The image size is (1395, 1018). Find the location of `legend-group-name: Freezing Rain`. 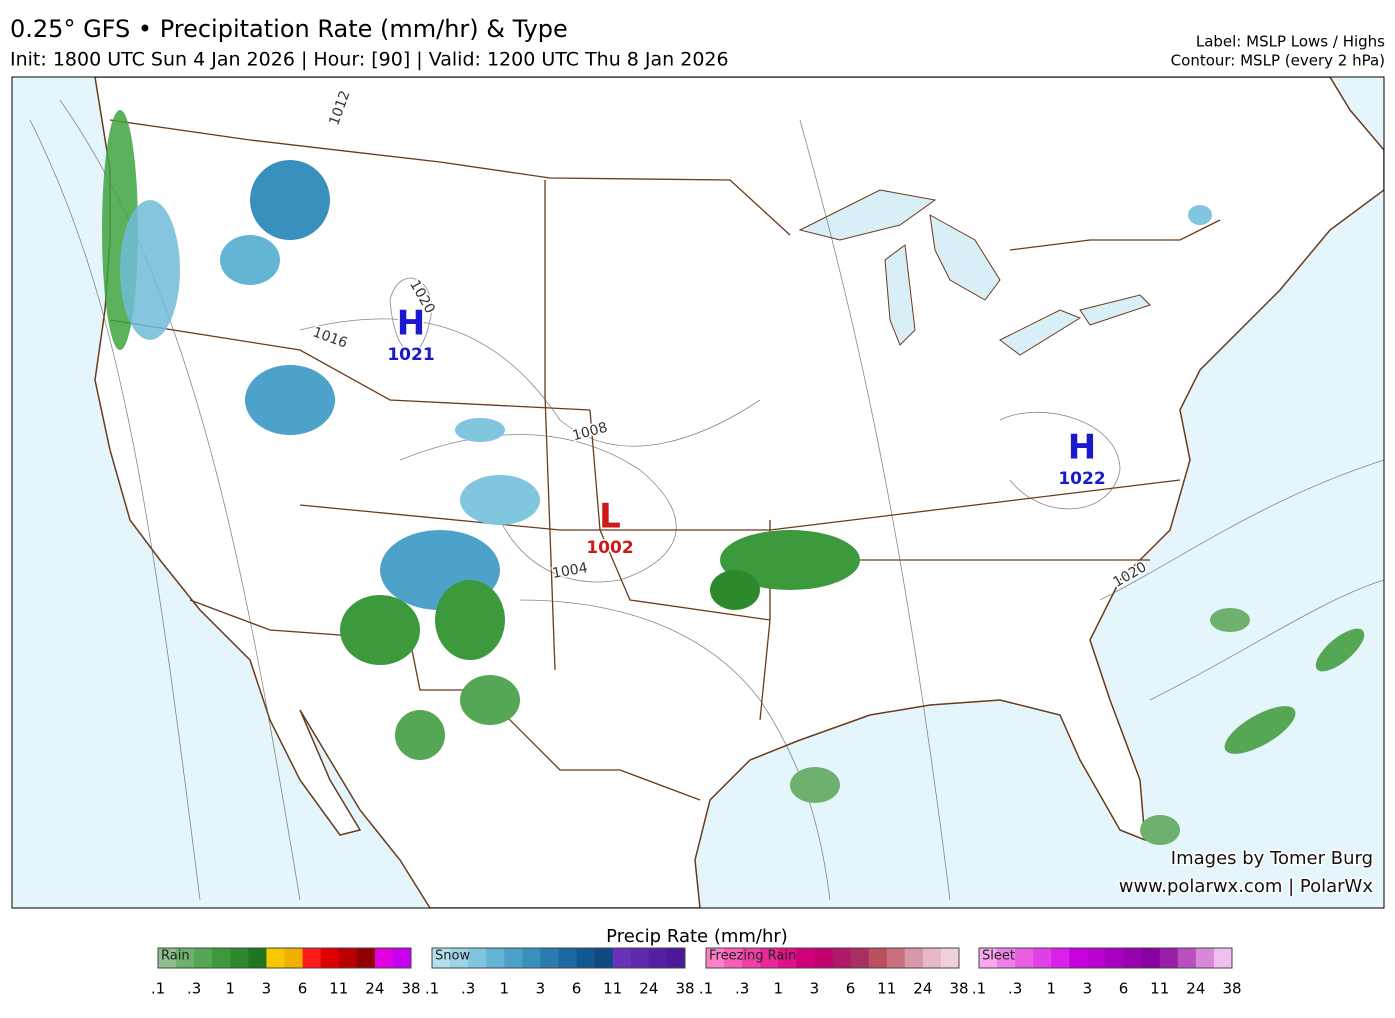

legend-group-name: Freezing Rain is located at coordinates (752, 956).